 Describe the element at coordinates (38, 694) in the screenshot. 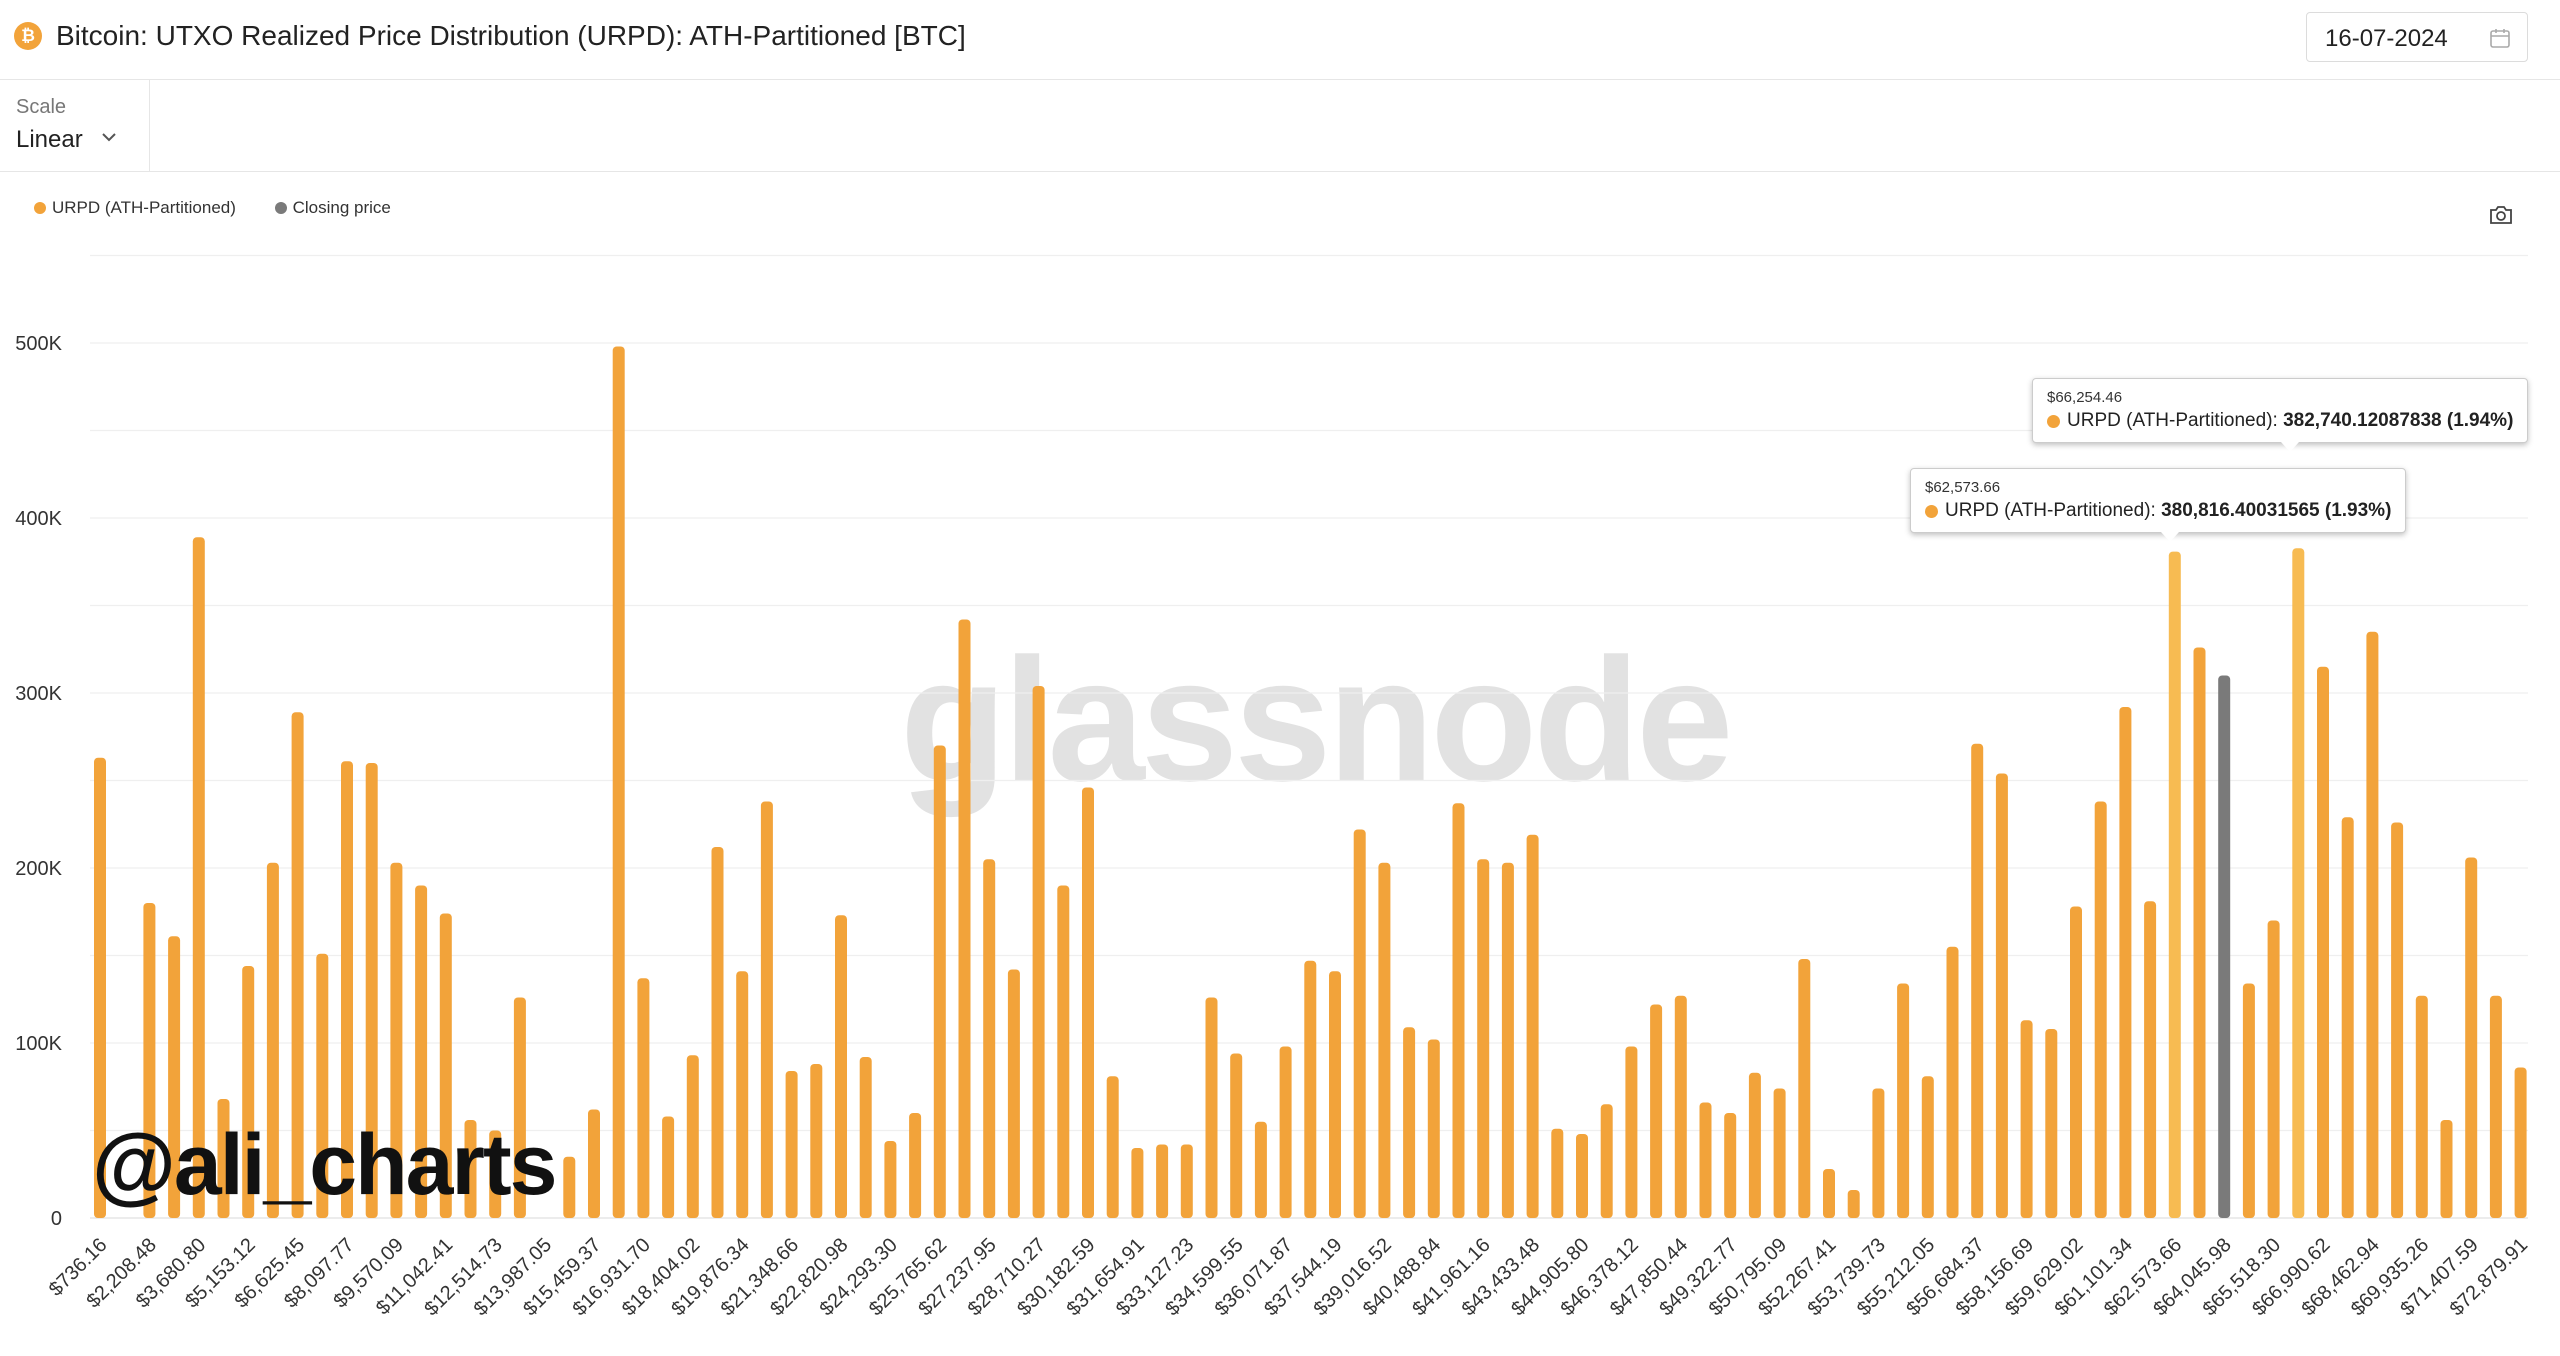

I see `y-tick-label: 300K` at that location.